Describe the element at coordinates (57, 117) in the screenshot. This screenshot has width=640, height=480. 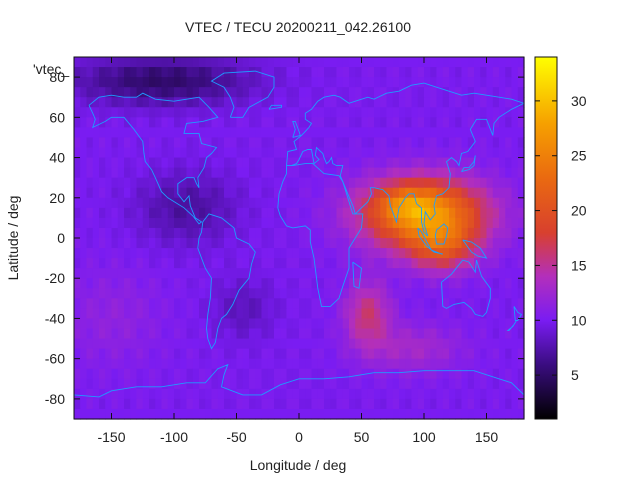
I see `y-tick-label: 60` at that location.